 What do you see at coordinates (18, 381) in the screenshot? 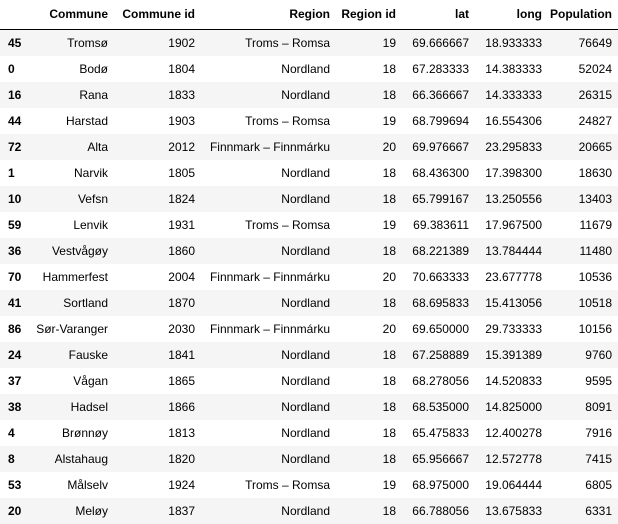
I see `row-index: 37` at bounding box center [18, 381].